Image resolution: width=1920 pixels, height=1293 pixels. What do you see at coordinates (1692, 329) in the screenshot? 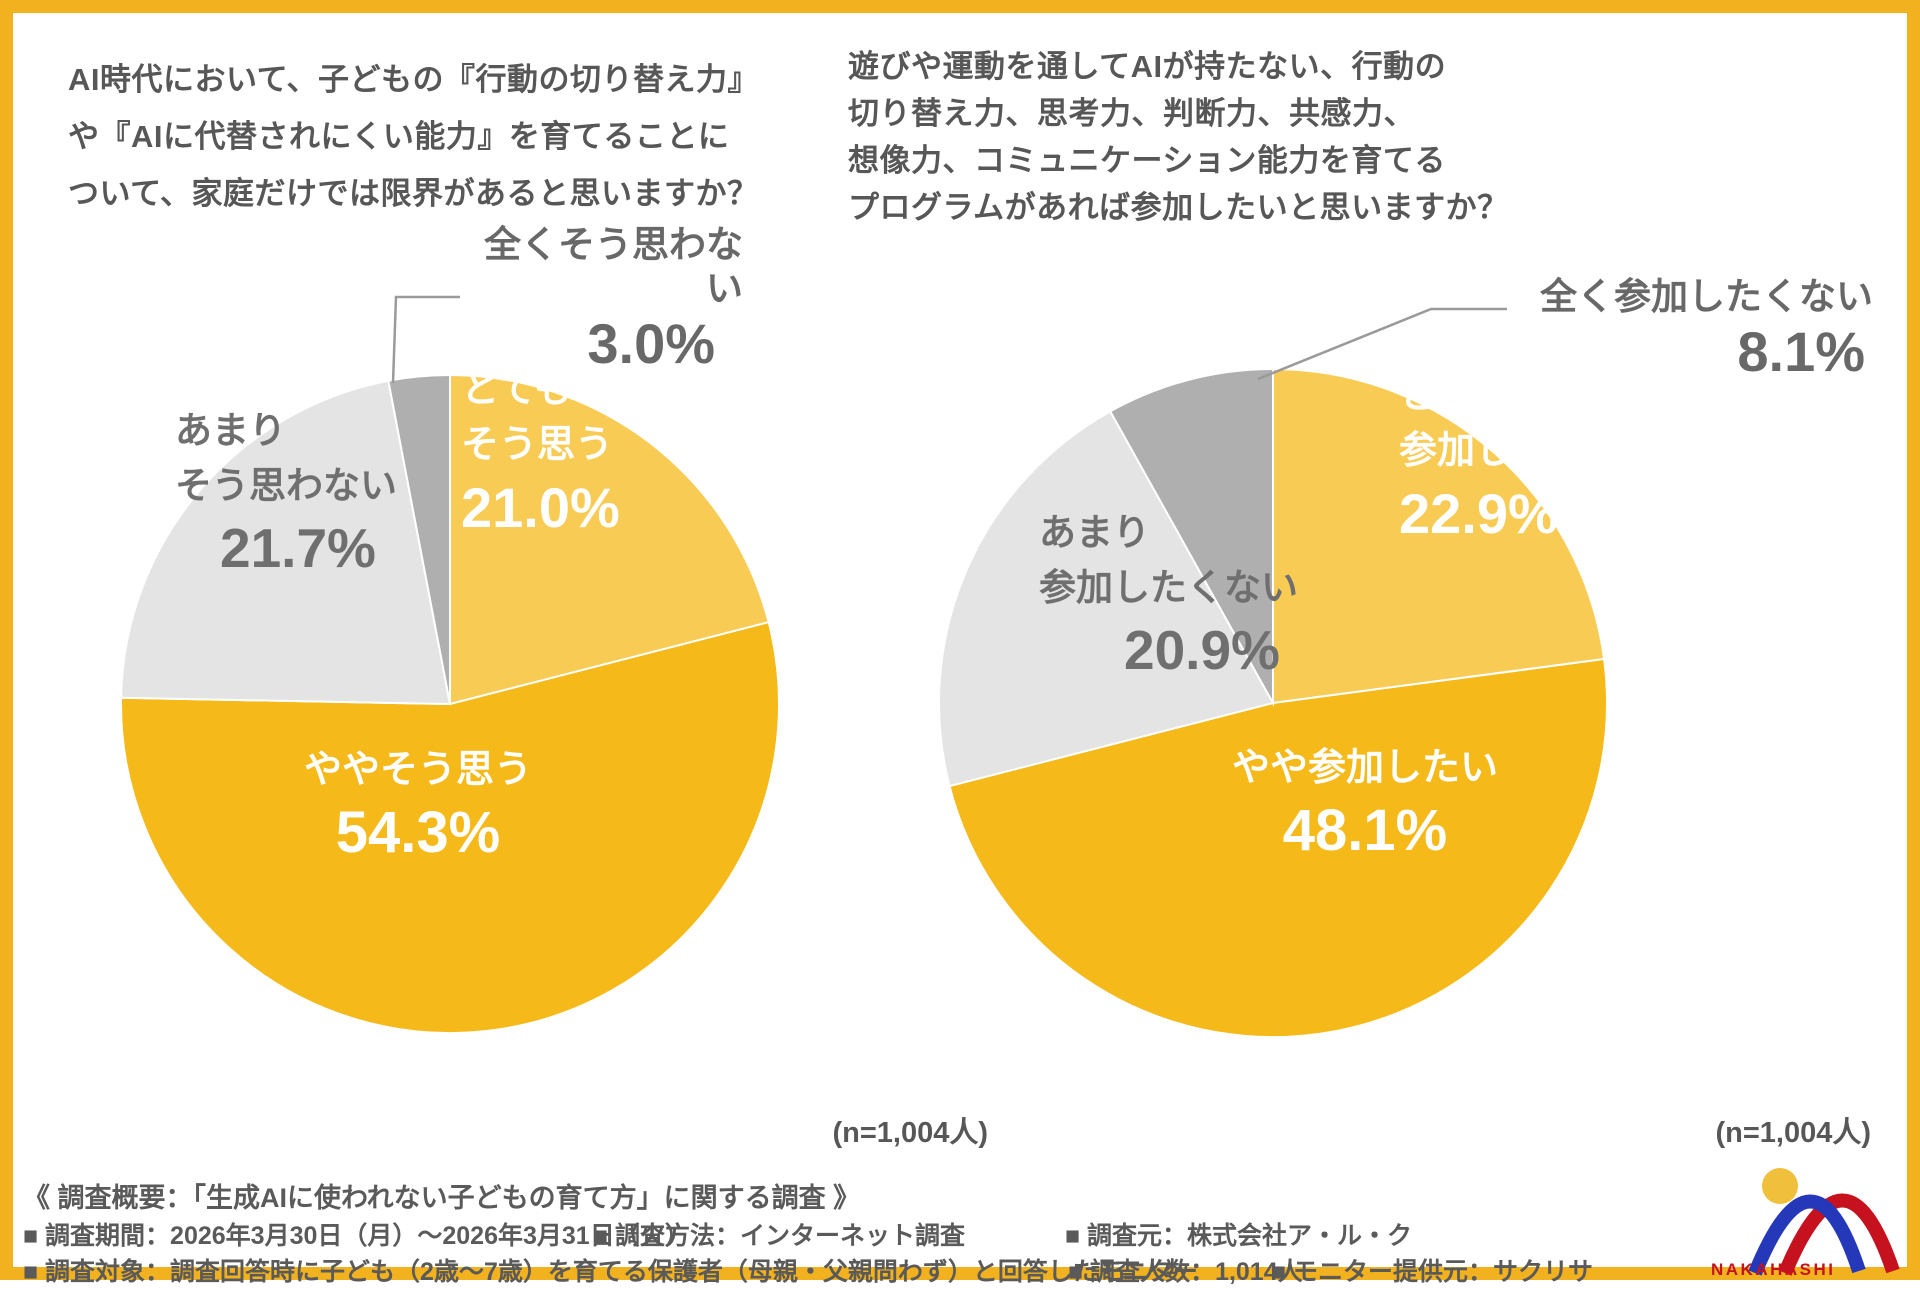
I see `right-segment-label-mattaku: 全く参加したくない 8.1%` at bounding box center [1692, 329].